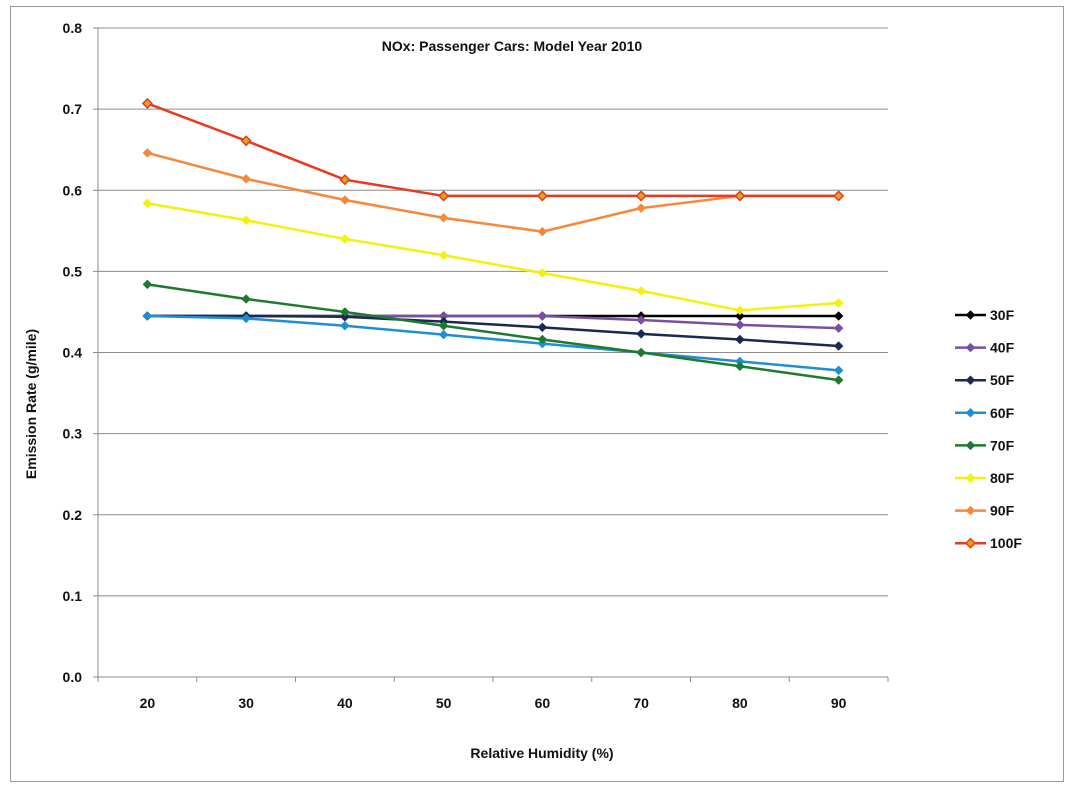  Describe the element at coordinates (985, 380) in the screenshot. I see `legend-item: 50F` at that location.